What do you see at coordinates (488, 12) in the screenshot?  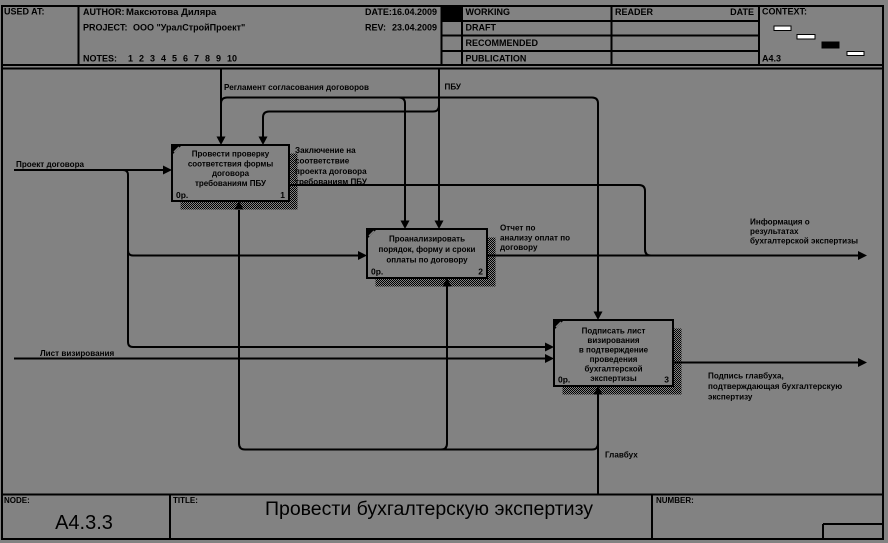 I see `svg-text: WORKING` at bounding box center [488, 12].